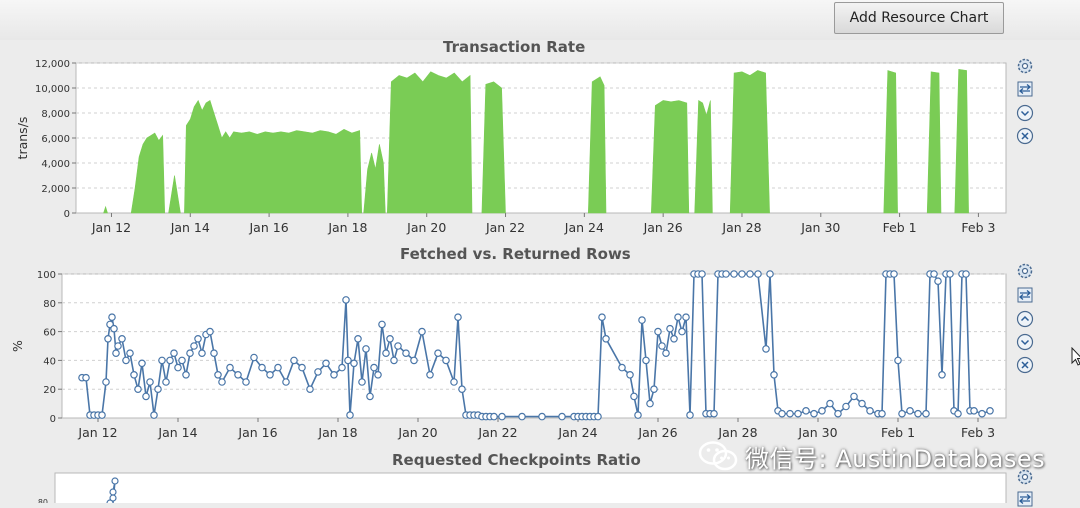 The width and height of the screenshot is (1080, 508). Describe the element at coordinates (97, 432) in the screenshot. I see `x-tick-label: Jan 12` at that location.